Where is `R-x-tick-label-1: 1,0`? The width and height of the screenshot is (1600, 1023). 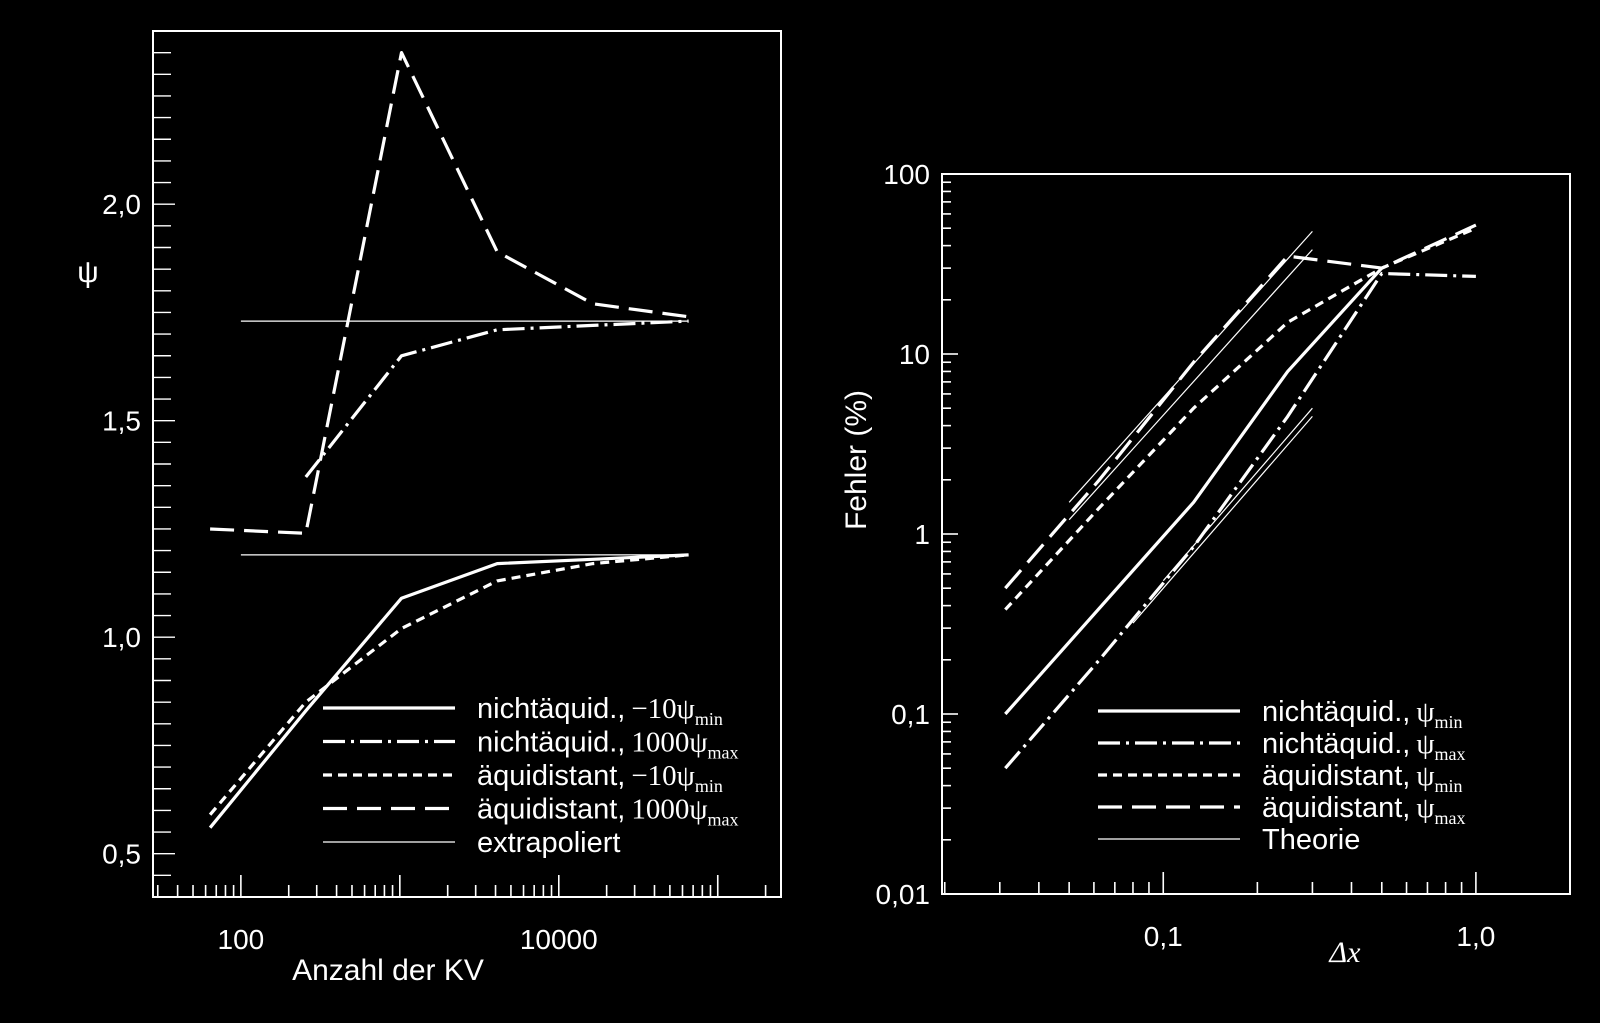
R-x-tick-label-1: 1,0 is located at coordinates (1475, 936).